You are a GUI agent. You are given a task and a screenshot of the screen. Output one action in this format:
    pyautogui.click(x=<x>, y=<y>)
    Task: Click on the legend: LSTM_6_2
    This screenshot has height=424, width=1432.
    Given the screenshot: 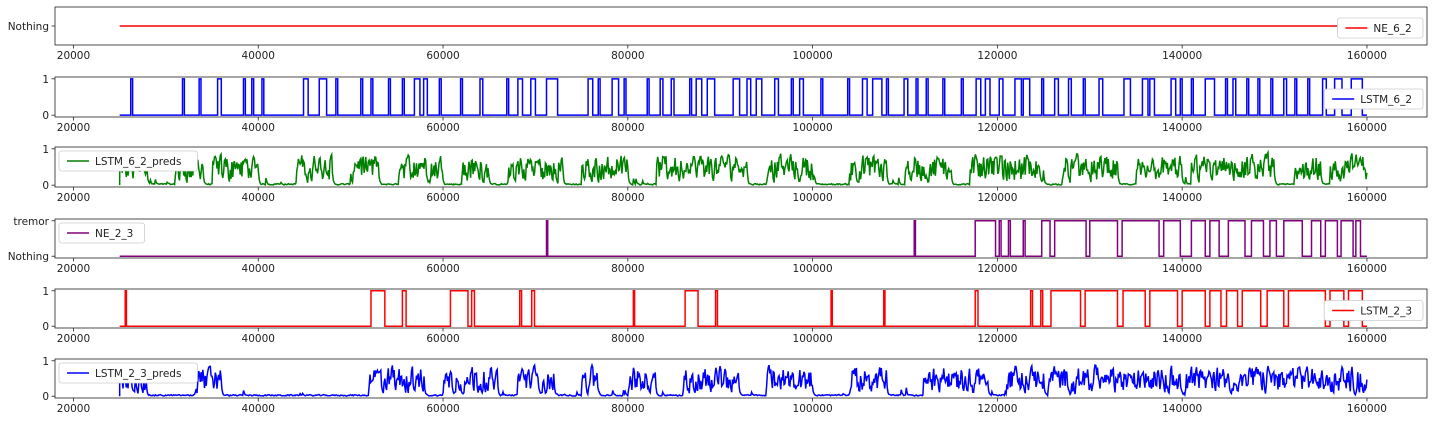 What is the action you would take?
    pyautogui.click(x=1373, y=99)
    